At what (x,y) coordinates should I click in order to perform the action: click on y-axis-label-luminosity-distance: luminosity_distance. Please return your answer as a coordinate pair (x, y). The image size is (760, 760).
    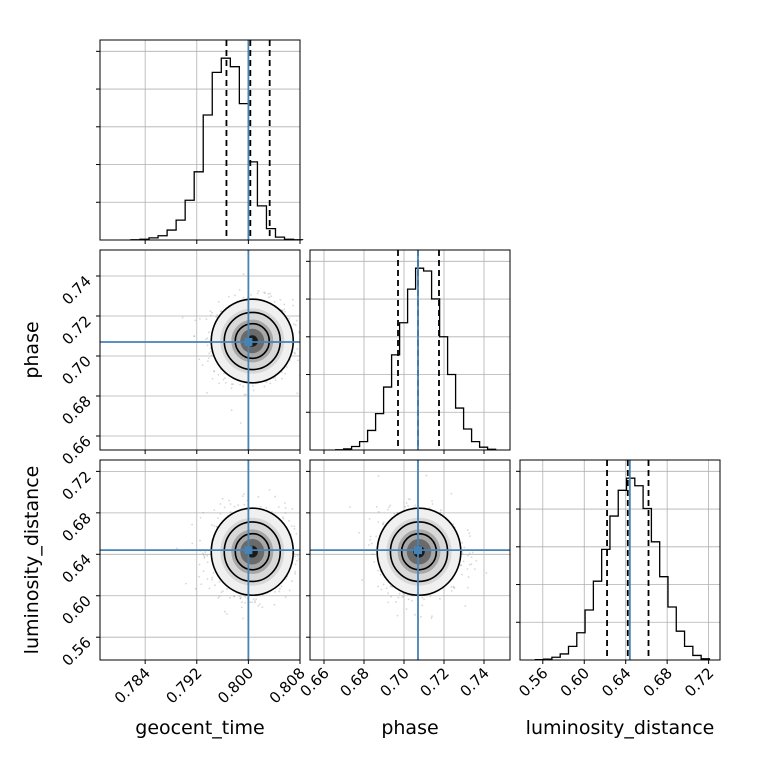
    Looking at the image, I should click on (32, 560).